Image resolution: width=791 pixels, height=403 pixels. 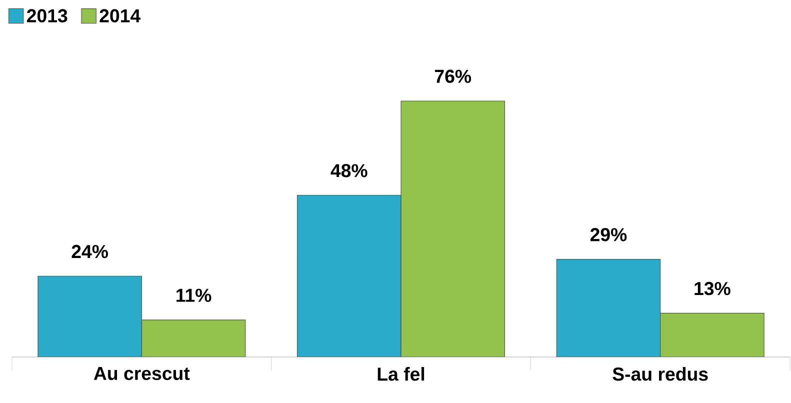 What do you see at coordinates (47, 15) in the screenshot?
I see `legend-label: 2013` at bounding box center [47, 15].